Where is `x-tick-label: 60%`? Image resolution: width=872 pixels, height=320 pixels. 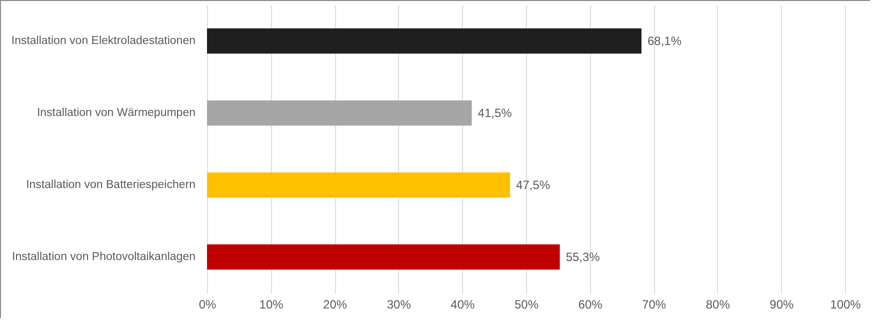 x-tick-label: 60% is located at coordinates (590, 305).